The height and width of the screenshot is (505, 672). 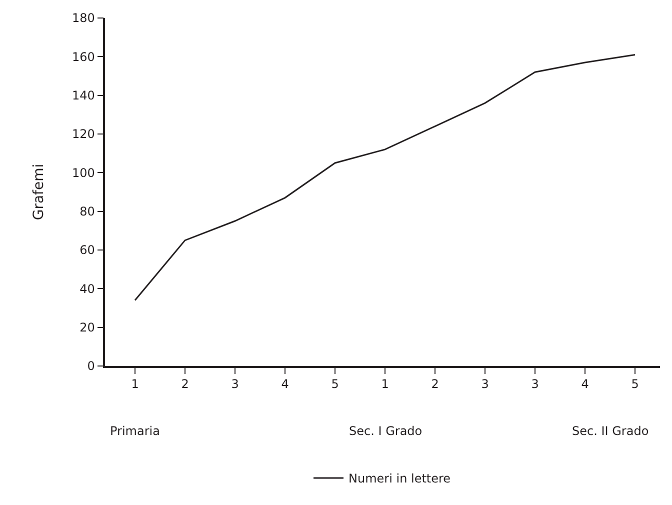 What do you see at coordinates (83, 95) in the screenshot?
I see `y-tick-label: 140` at bounding box center [83, 95].